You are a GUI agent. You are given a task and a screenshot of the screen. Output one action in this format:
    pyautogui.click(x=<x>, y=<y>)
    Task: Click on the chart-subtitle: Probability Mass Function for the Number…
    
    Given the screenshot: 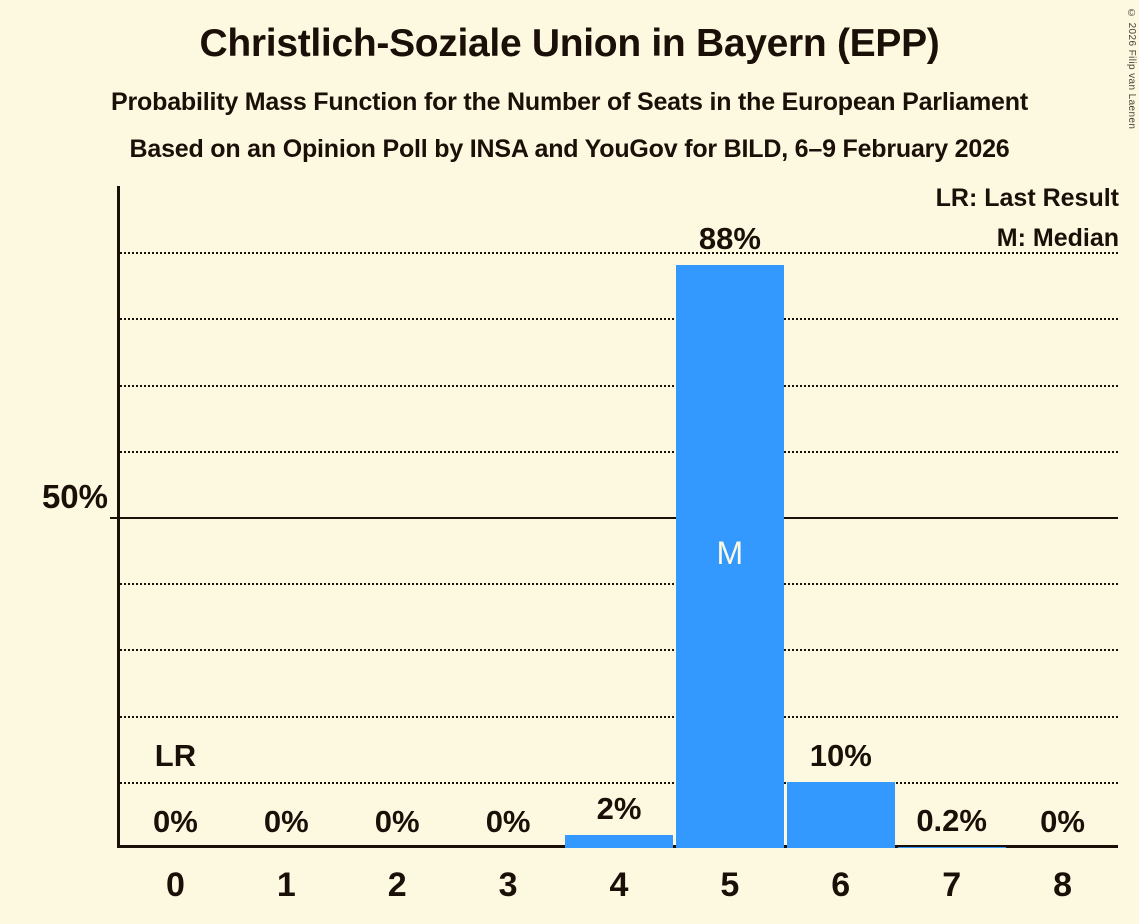 What is the action you would take?
    pyautogui.click(x=569, y=102)
    